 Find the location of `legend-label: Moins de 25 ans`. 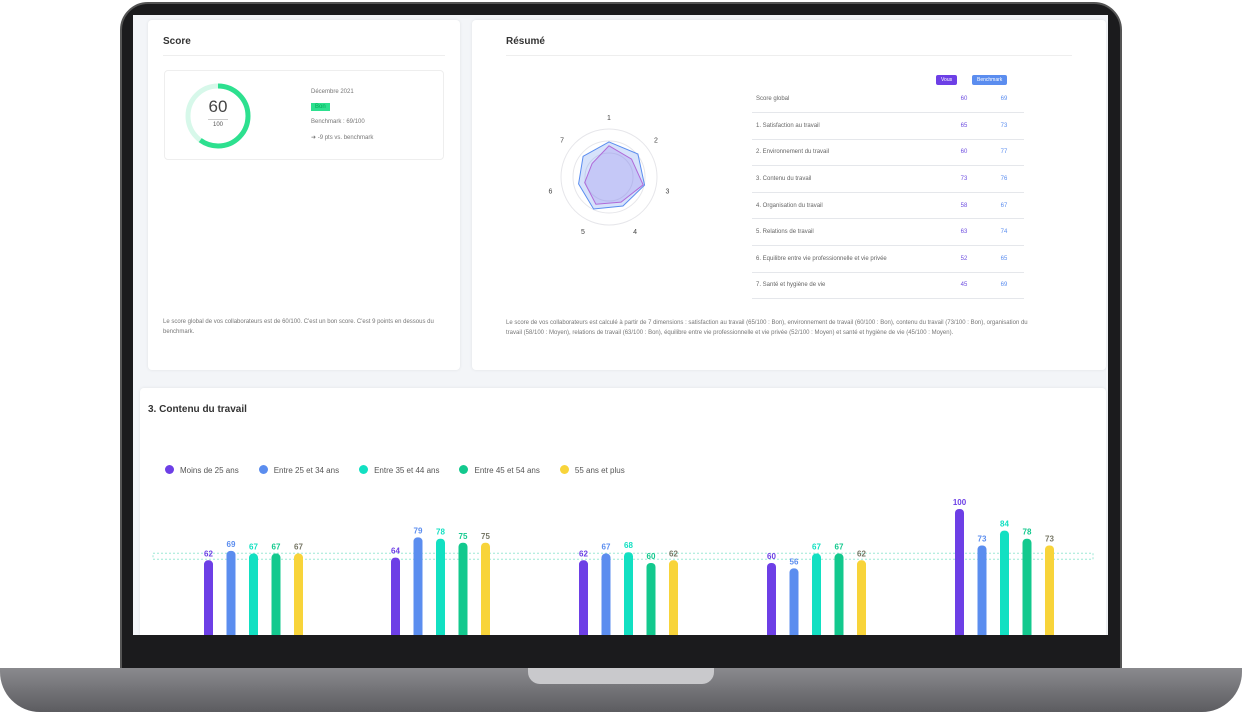

legend-label: Moins de 25 ans is located at coordinates (209, 470).